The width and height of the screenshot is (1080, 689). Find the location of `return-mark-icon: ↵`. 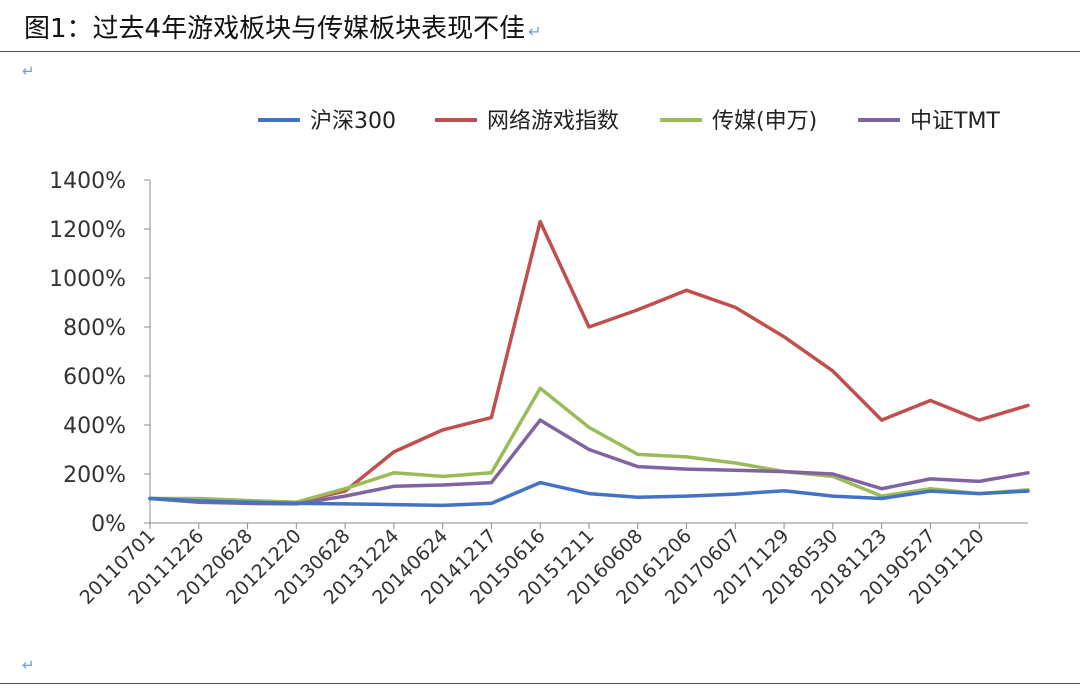

return-mark-icon: ↵ is located at coordinates (535, 31).